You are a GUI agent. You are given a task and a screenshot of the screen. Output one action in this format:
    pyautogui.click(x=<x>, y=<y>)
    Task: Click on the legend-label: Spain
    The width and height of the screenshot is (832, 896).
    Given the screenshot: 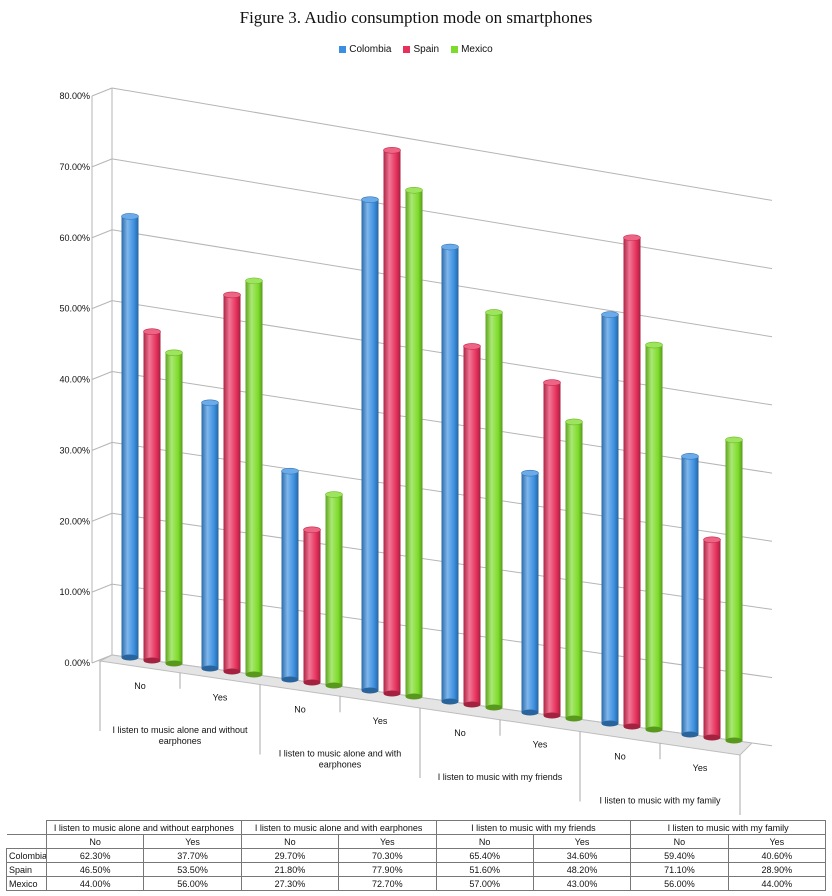 What is the action you would take?
    pyautogui.click(x=426, y=49)
    